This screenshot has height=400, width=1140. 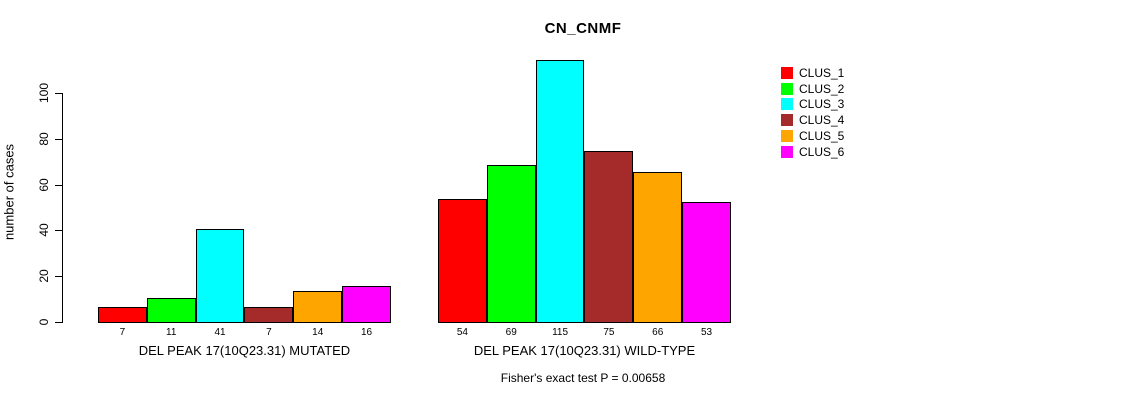 What do you see at coordinates (658, 332) in the screenshot?
I see `bar-value-label: 66` at bounding box center [658, 332].